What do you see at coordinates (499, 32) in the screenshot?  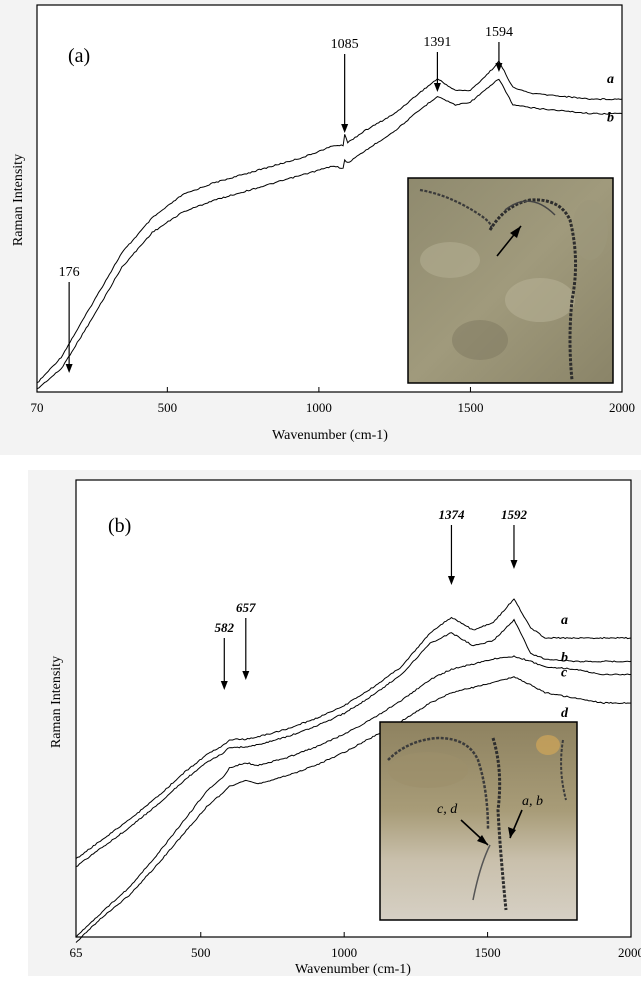 I see `peak-label-1594: 1594` at bounding box center [499, 32].